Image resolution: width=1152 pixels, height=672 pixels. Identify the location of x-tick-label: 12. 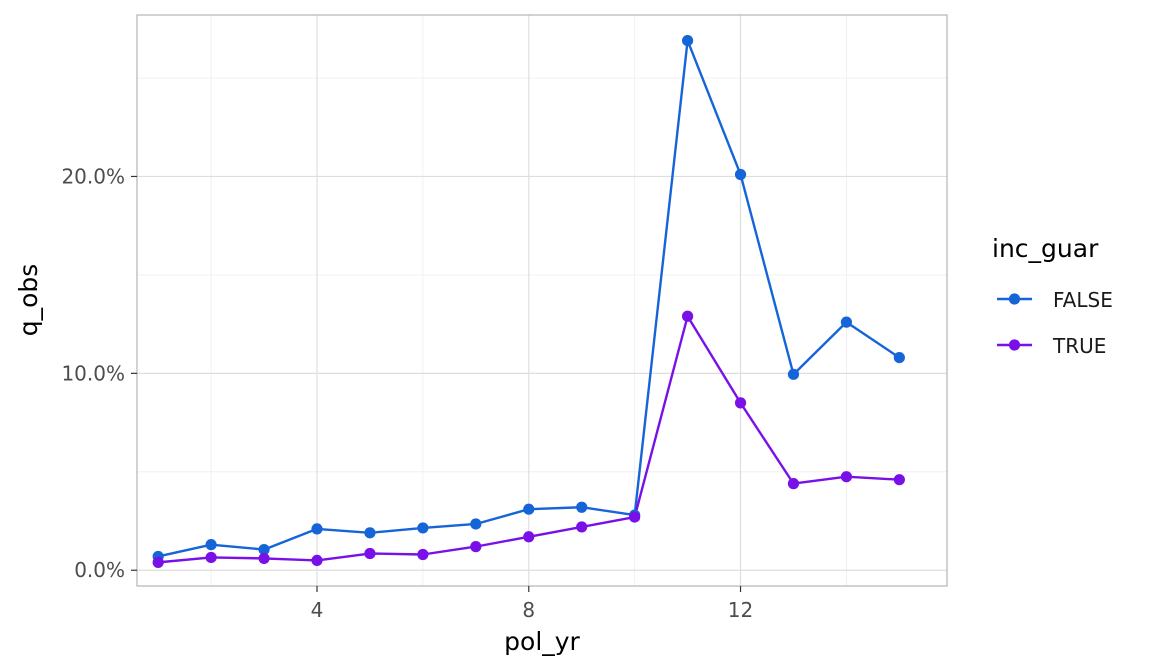
(740, 610).